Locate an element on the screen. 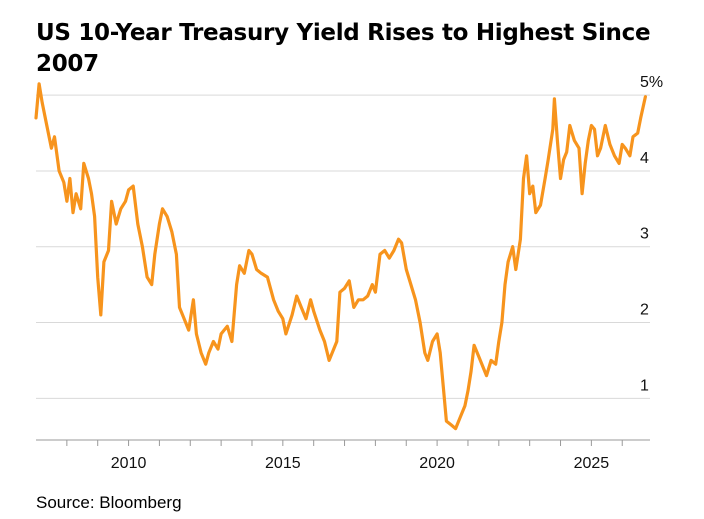 Image resolution: width=704 pixels, height=519 pixels. source-note: Source: Bloomberg is located at coordinates (109, 502).